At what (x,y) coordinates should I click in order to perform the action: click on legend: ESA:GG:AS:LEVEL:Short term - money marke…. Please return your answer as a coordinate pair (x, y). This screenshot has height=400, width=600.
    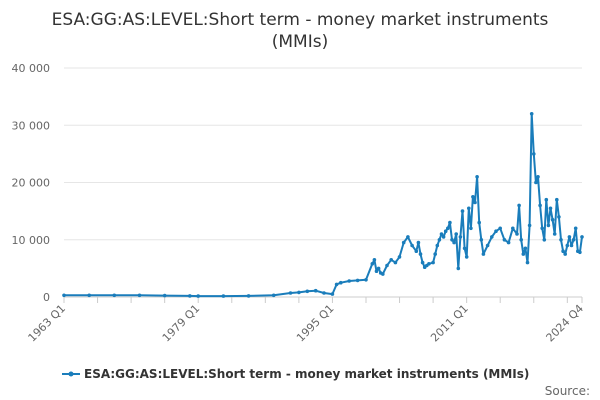
    Looking at the image, I should click on (295, 374).